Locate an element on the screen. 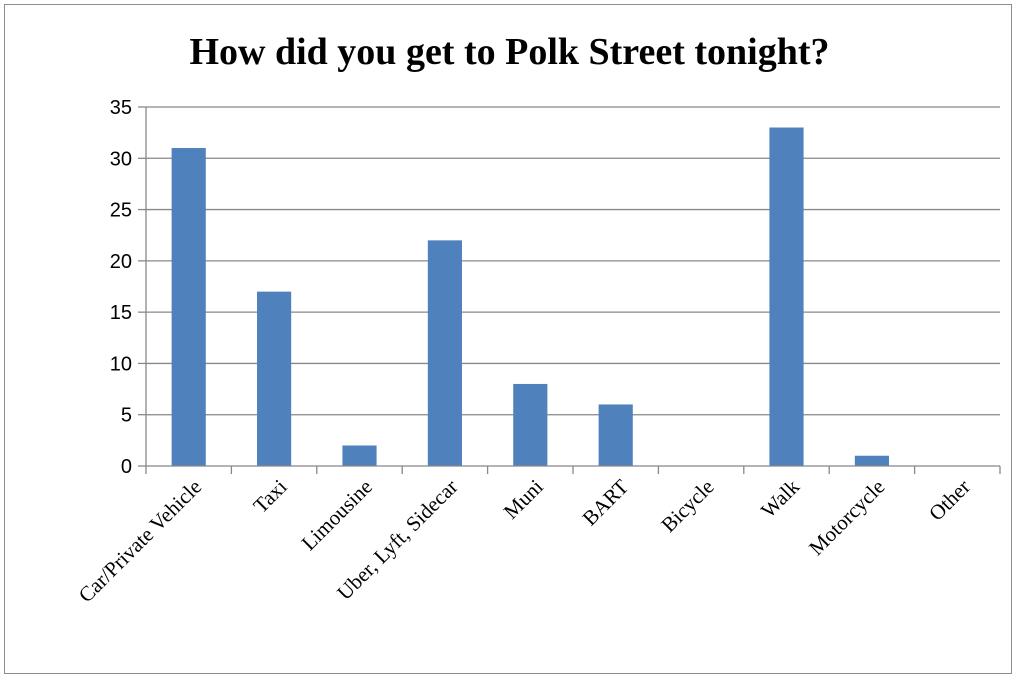 The height and width of the screenshot is (680, 1019). y-tick-label: 0 is located at coordinates (126, 467).